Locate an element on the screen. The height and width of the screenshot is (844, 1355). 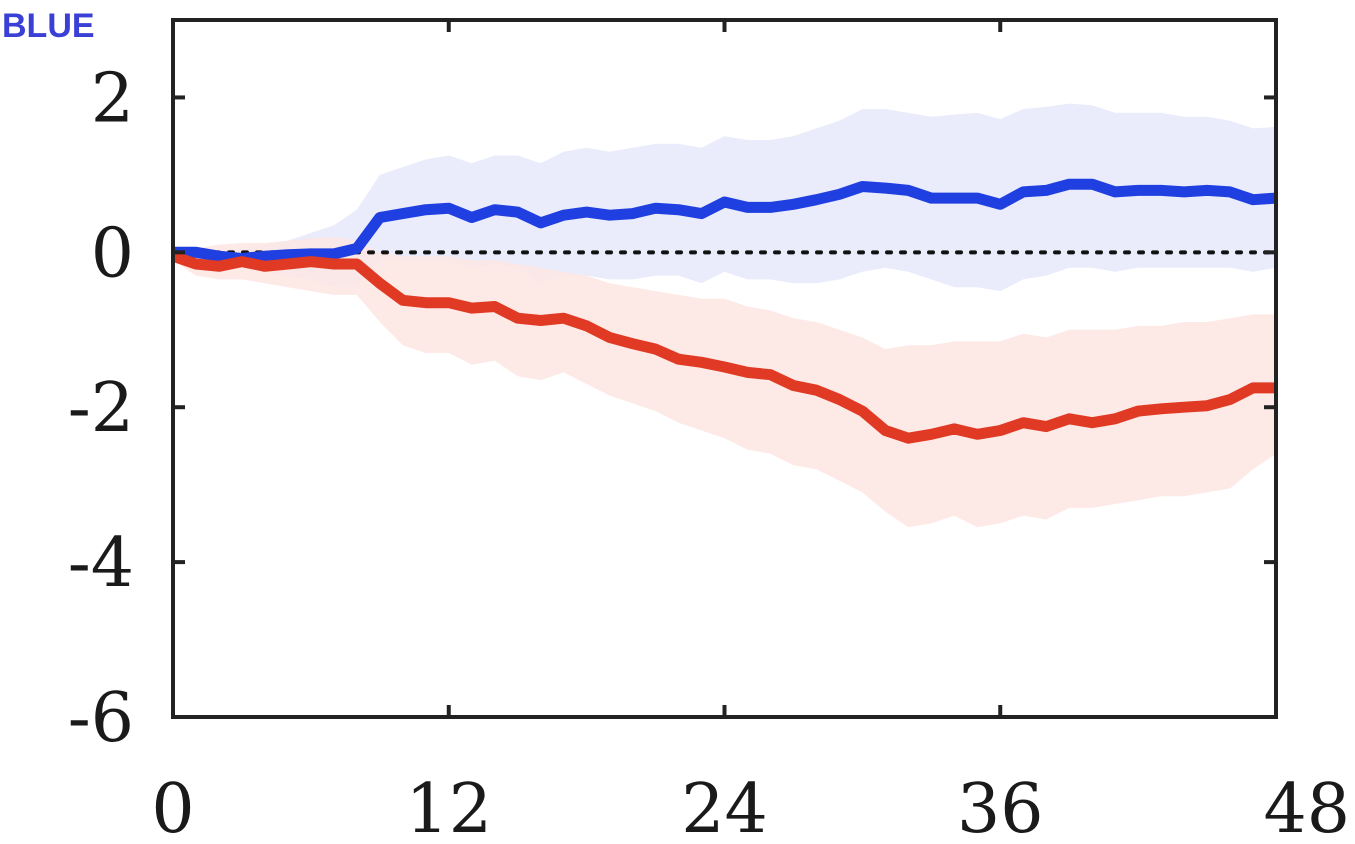
x-tick-label: 36 is located at coordinates (1000, 807).